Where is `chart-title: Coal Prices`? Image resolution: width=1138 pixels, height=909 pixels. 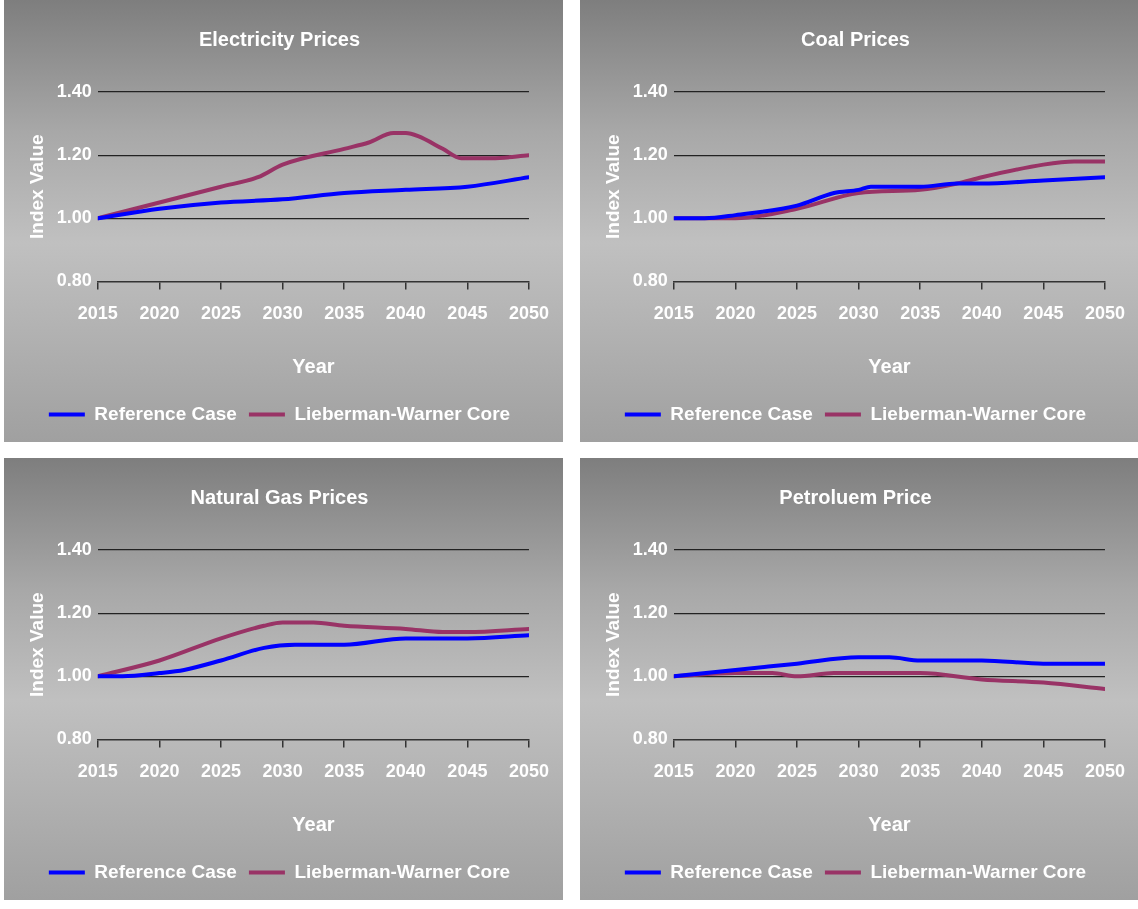 chart-title: Coal Prices is located at coordinates (855, 38).